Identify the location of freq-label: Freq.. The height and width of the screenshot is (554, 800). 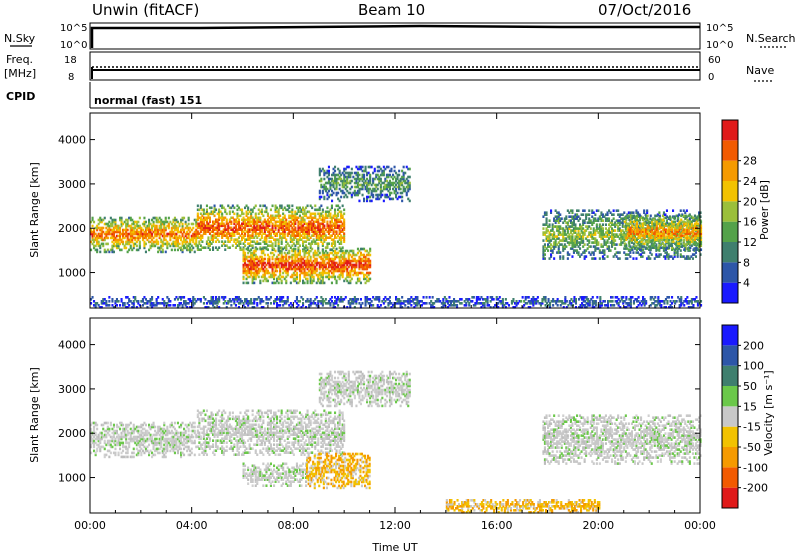
(19, 59).